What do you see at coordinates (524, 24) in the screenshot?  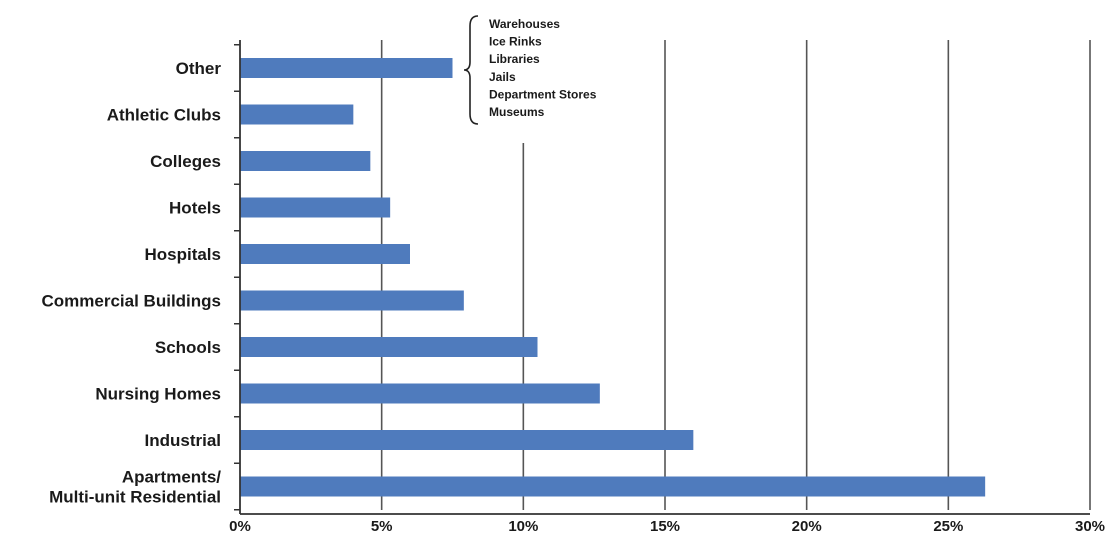 I see `annotation-item: Warehouses` at bounding box center [524, 24].